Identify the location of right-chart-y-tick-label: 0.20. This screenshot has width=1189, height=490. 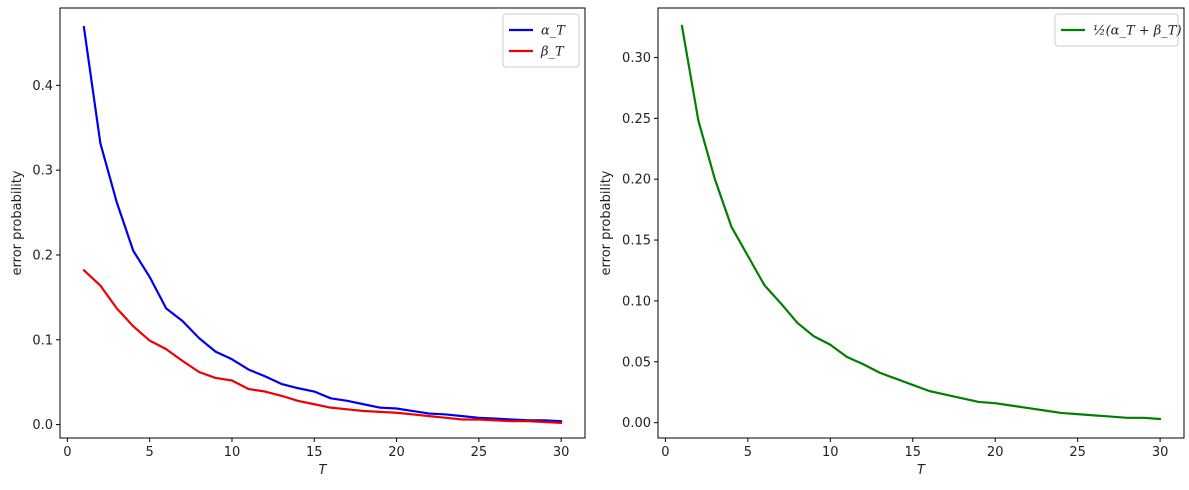
(636, 180).